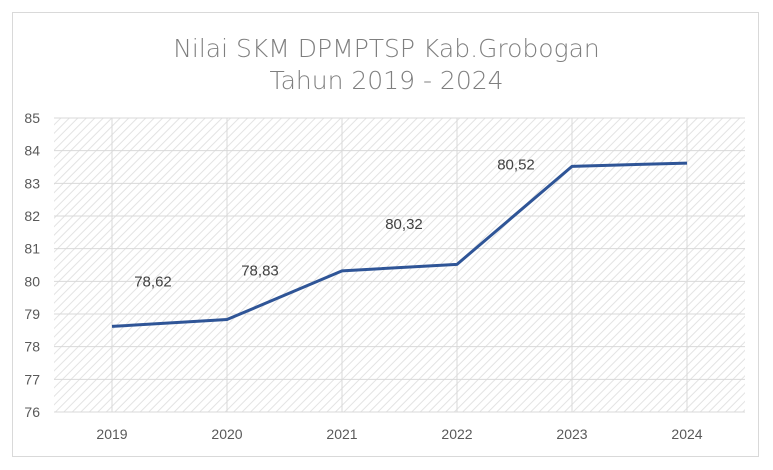 Image resolution: width=773 pixels, height=470 pixels. Describe the element at coordinates (32, 183) in the screenshot. I see `y-tick-label: 83` at that location.